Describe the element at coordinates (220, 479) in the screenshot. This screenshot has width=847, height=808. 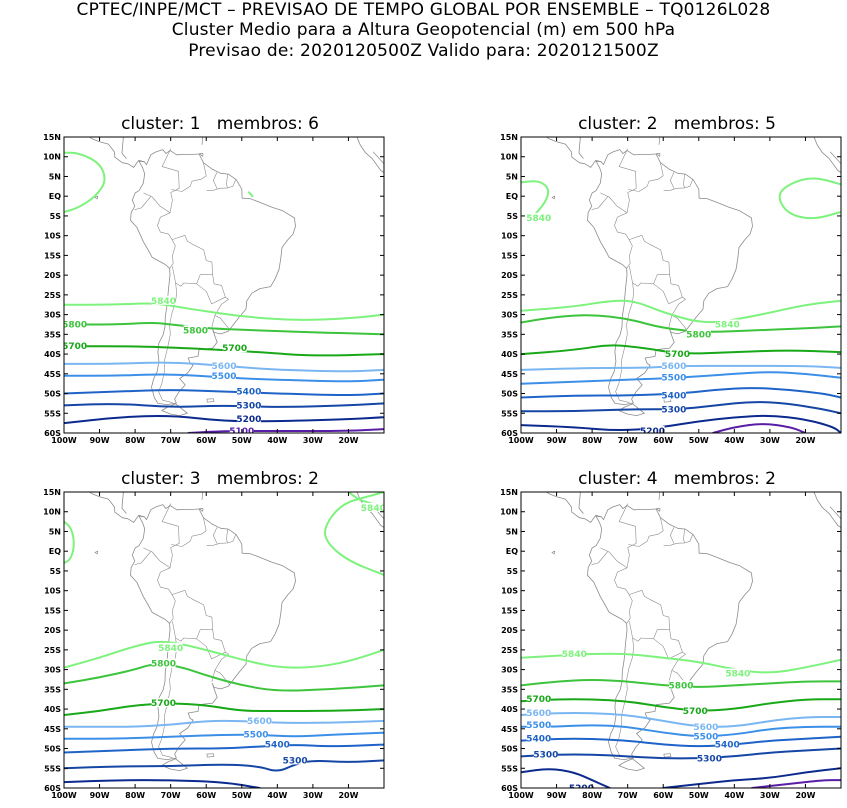
I see `panel-title: cluster: 3 membros: 2` at that location.